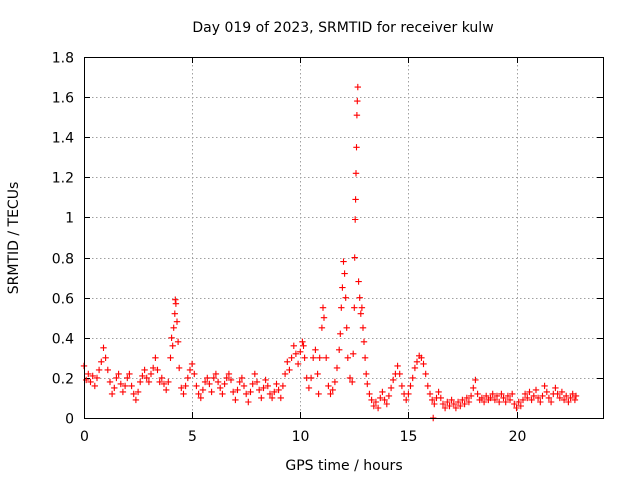  Describe the element at coordinates (192, 437) in the screenshot. I see `x-tick-label: 5` at that location.